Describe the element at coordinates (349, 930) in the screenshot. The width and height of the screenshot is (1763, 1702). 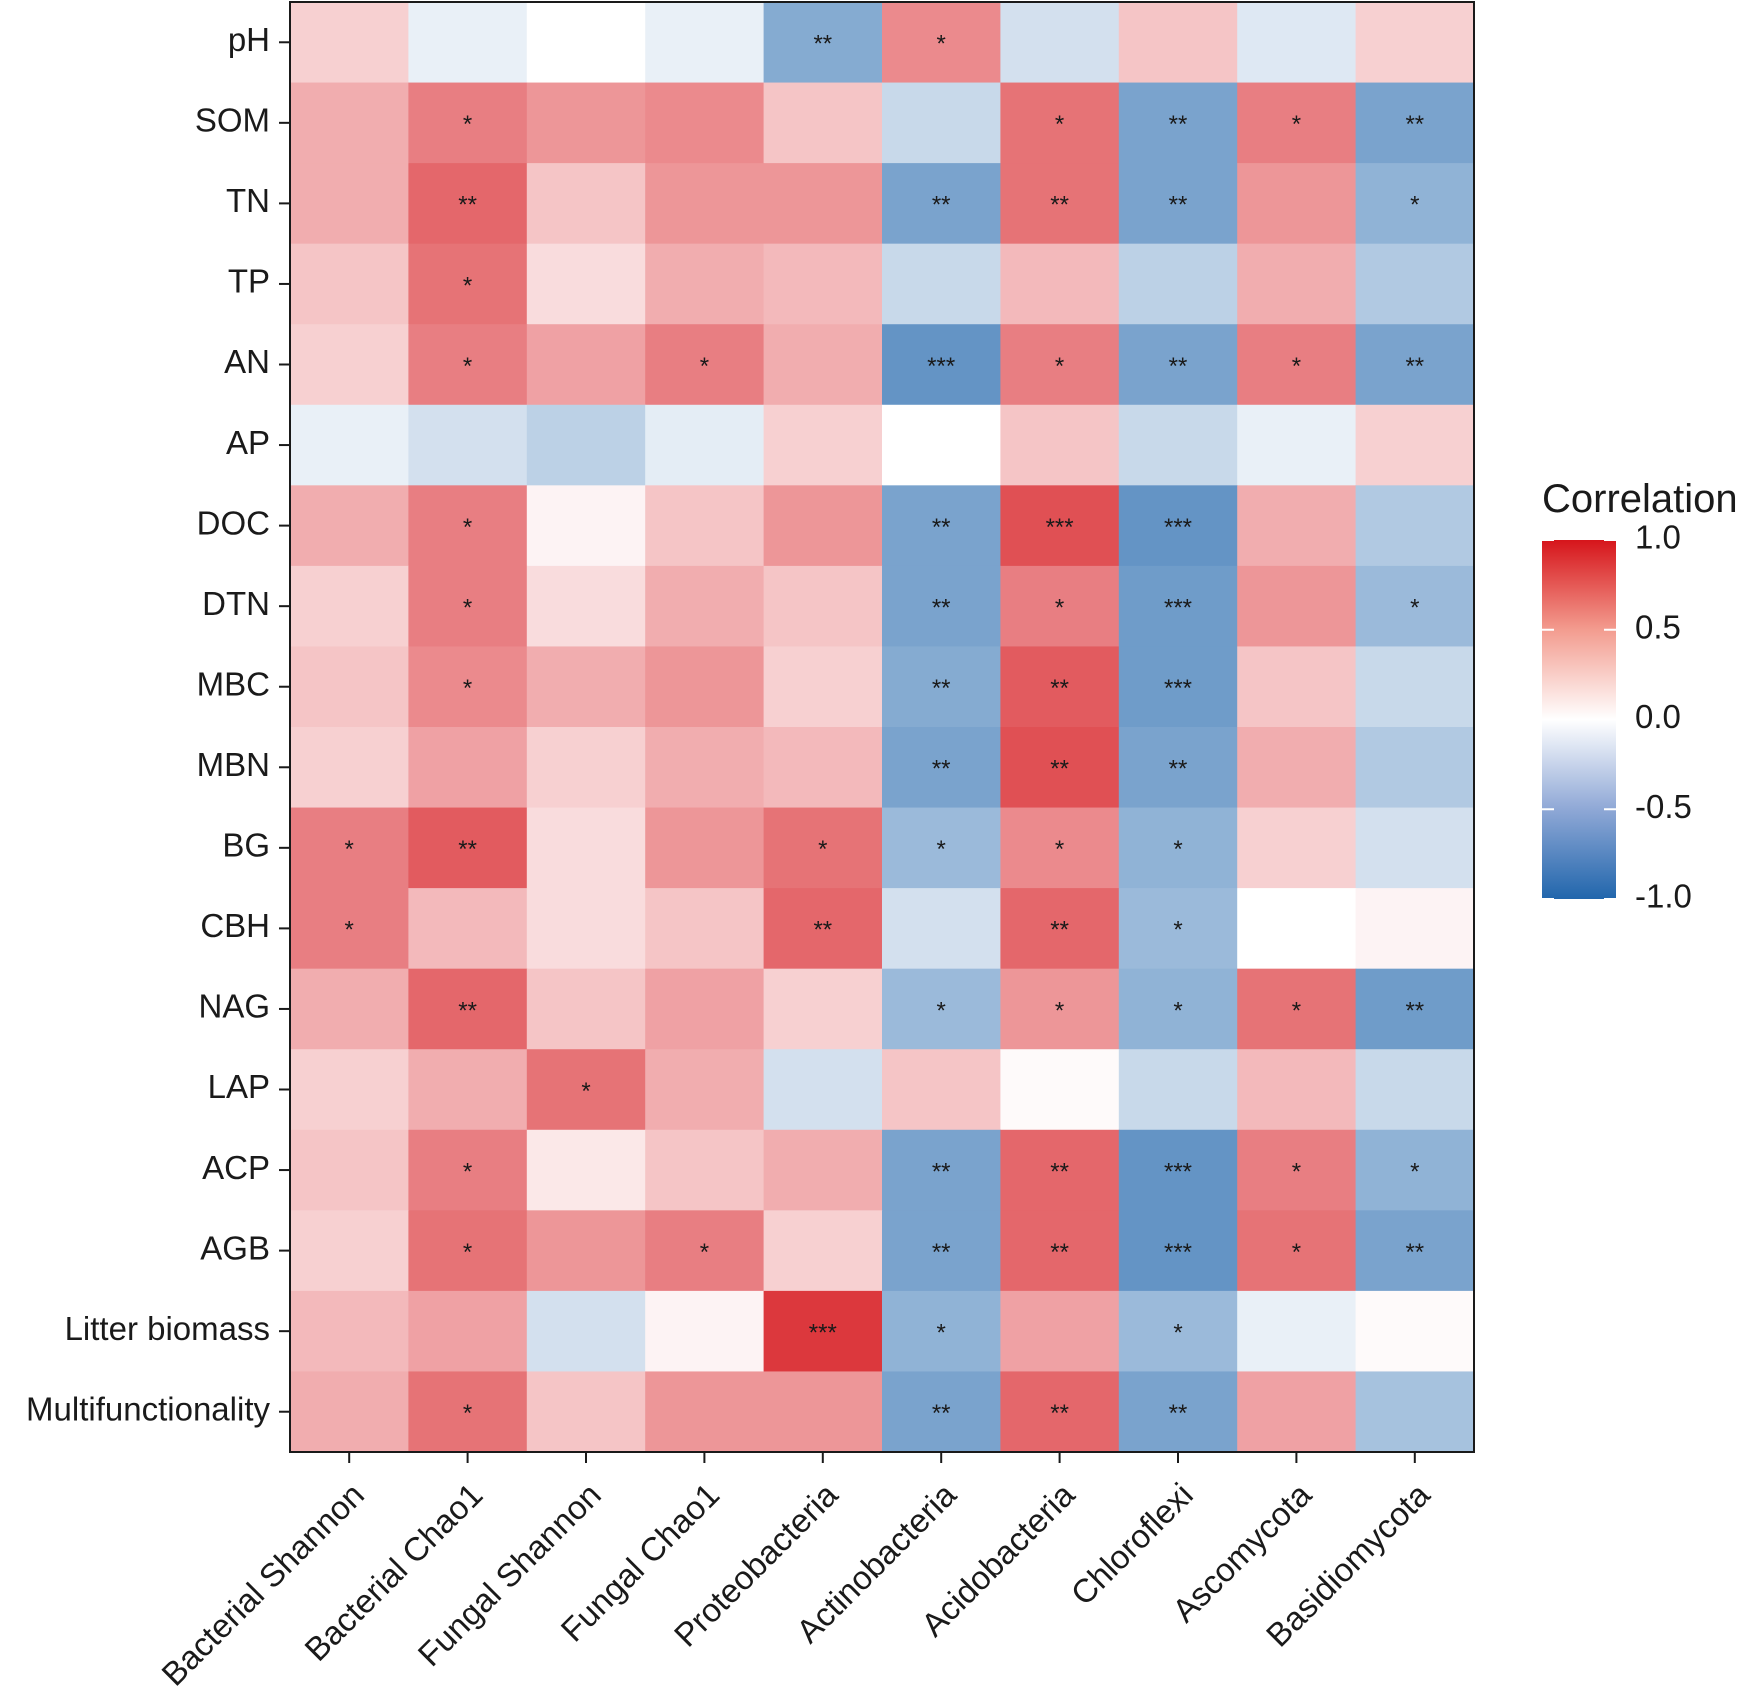
I see `significance-cbh-bacterial-shannon: *` at that location.